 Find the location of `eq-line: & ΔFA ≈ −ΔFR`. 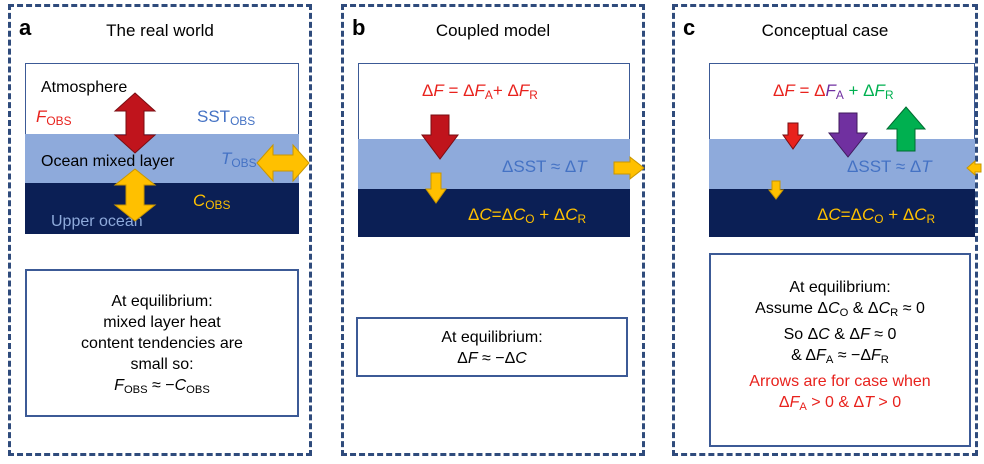

eq-line: & ΔFA ≈ −ΔFR is located at coordinates (840, 356).